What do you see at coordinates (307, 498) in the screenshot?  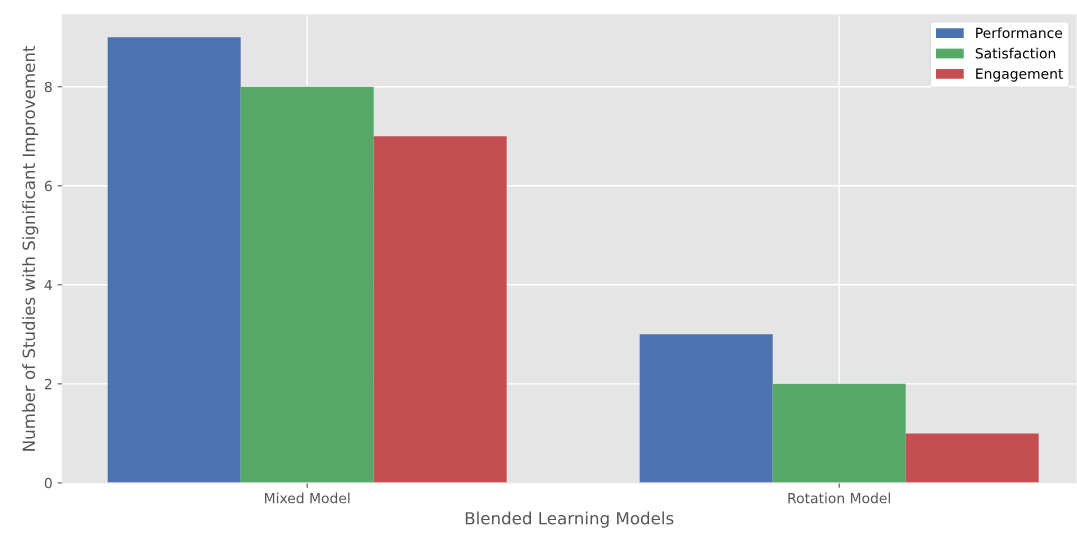 I see `x-tick-label: Mixed Model` at bounding box center [307, 498].